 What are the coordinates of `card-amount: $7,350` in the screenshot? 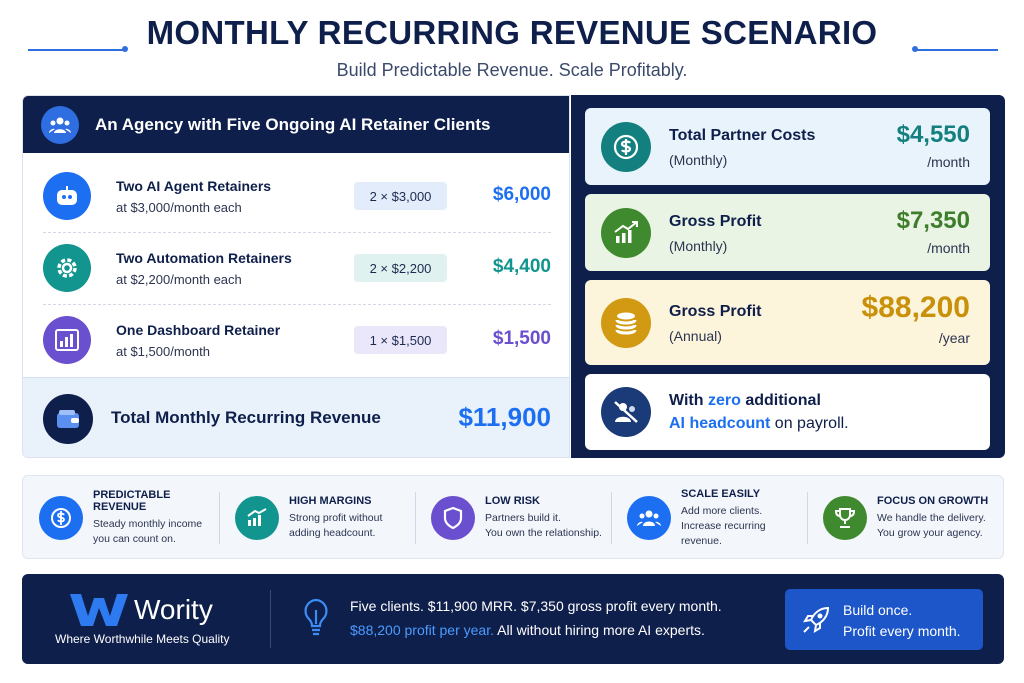 It's located at (933, 220).